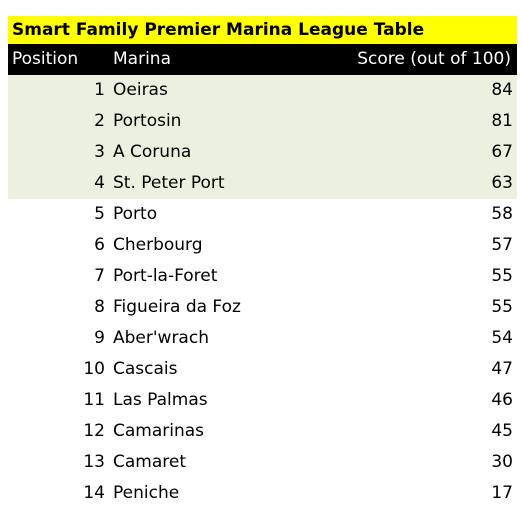 Image resolution: width=522 pixels, height=510 pixels. I want to click on position-cell: 8, so click(99, 307).